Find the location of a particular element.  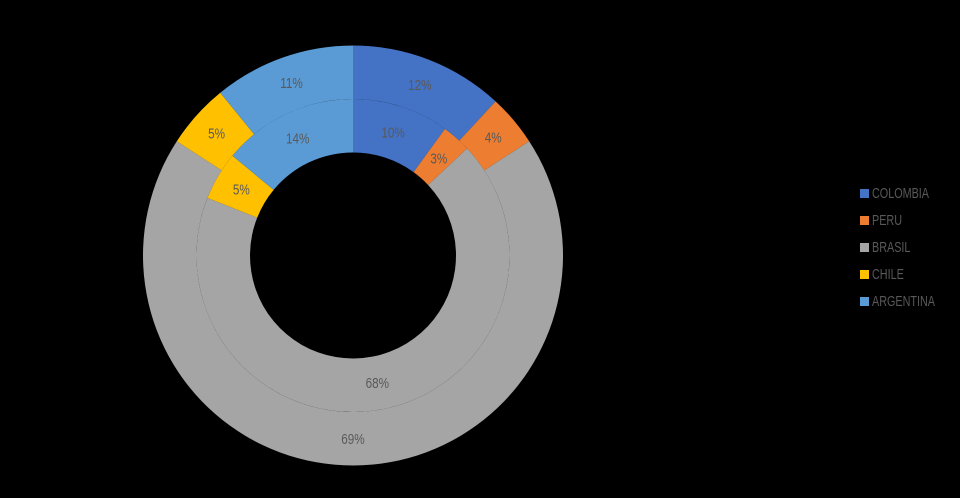

legend-item-brasil: BRASIL is located at coordinates (910, 247).